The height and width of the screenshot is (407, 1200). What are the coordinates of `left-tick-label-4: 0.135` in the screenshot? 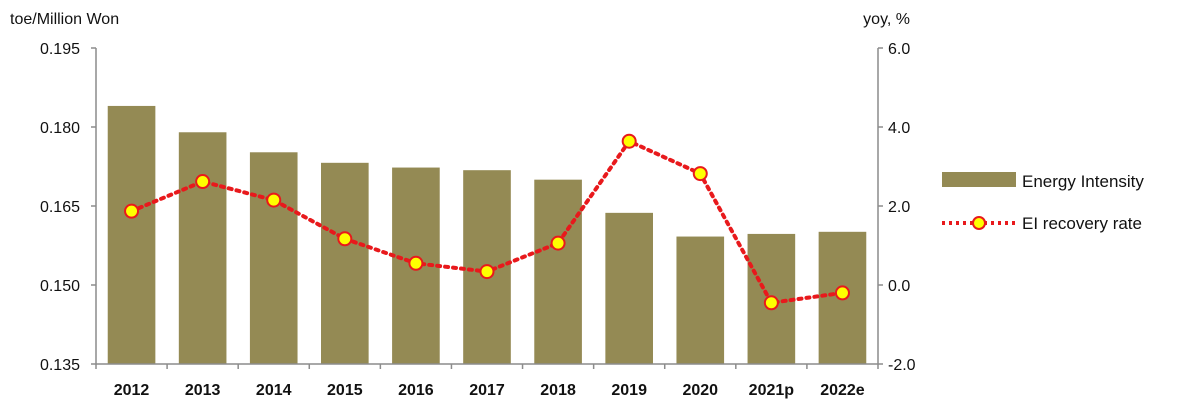 It's located at (60, 365).